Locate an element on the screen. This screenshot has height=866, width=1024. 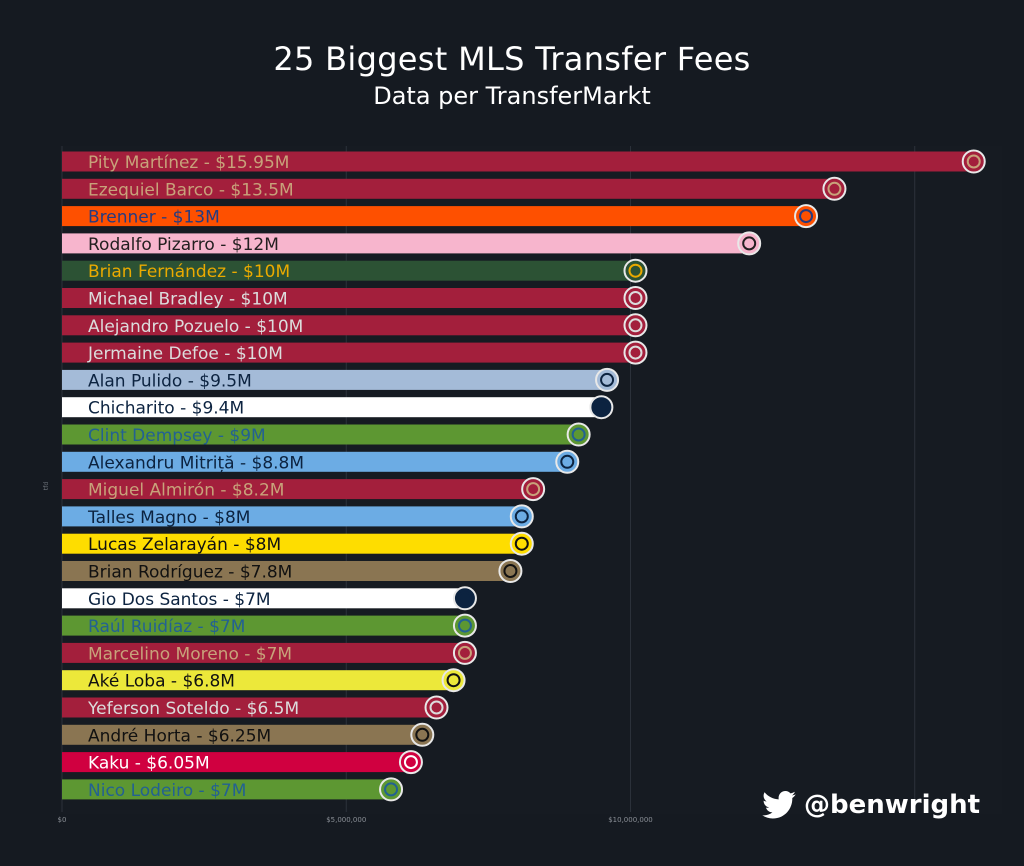
bar-label: Lucas Zelarayán - $8M is located at coordinates (184, 545).